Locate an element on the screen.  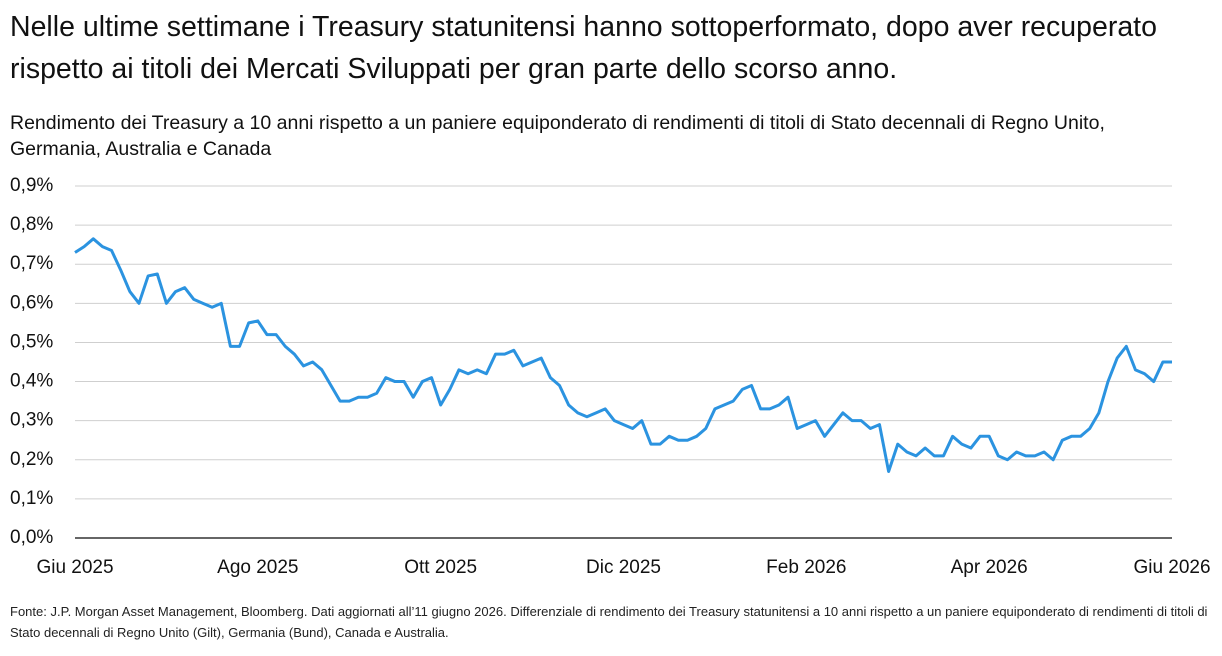
x-tick-label: Dic 2025 is located at coordinates (623, 567).